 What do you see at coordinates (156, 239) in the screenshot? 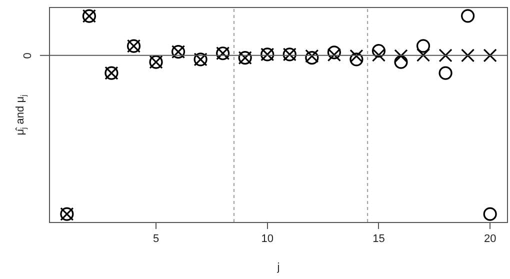
I see `x-tick-label: 5` at bounding box center [156, 239].